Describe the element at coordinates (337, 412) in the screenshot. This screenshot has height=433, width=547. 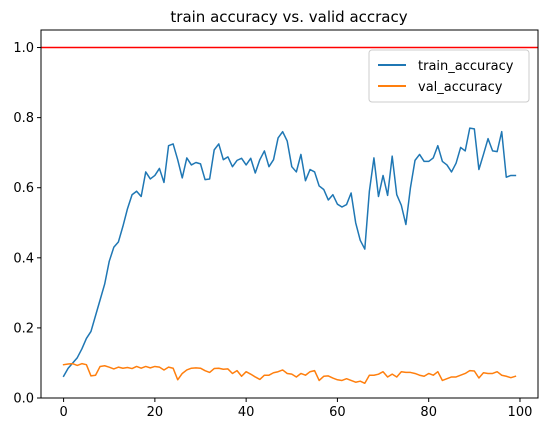
I see `x-tick-label: 60` at that location.